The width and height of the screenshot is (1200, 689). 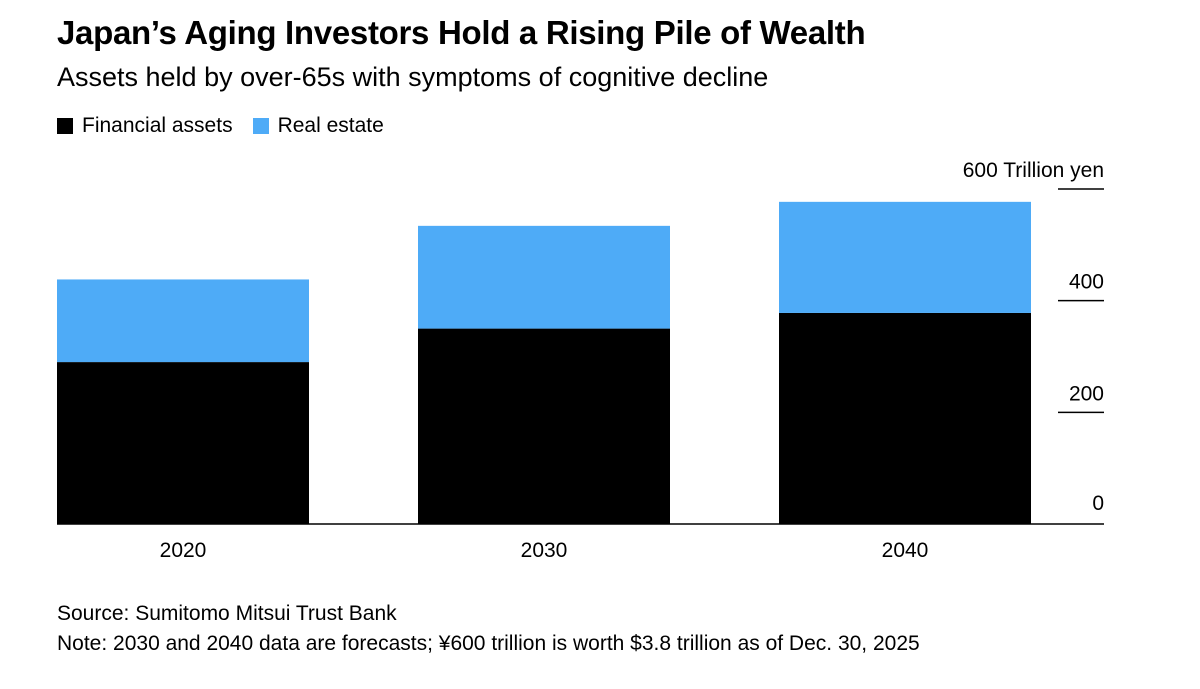 What do you see at coordinates (1033, 170) in the screenshot?
I see `y-tick-label: 600 Trillion yen` at bounding box center [1033, 170].